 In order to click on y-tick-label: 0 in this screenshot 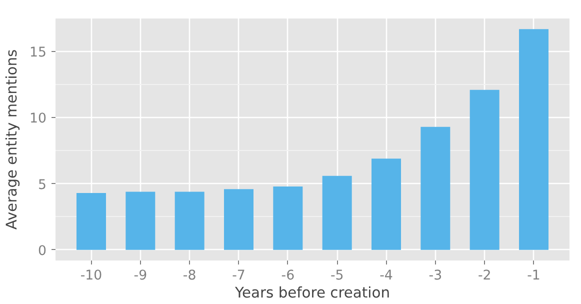, I will do `click(42, 251)`.